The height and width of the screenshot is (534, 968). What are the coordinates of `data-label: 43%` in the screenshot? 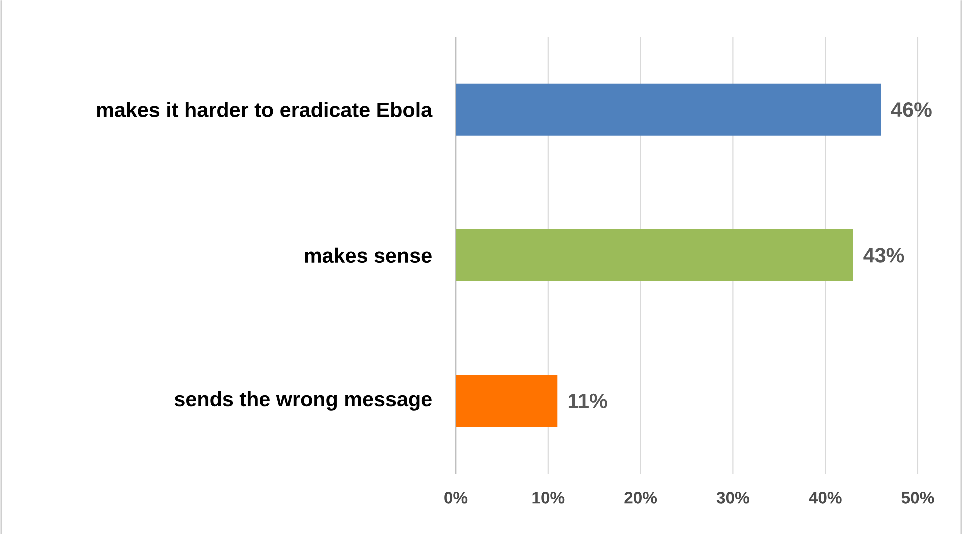 It's located at (884, 255).